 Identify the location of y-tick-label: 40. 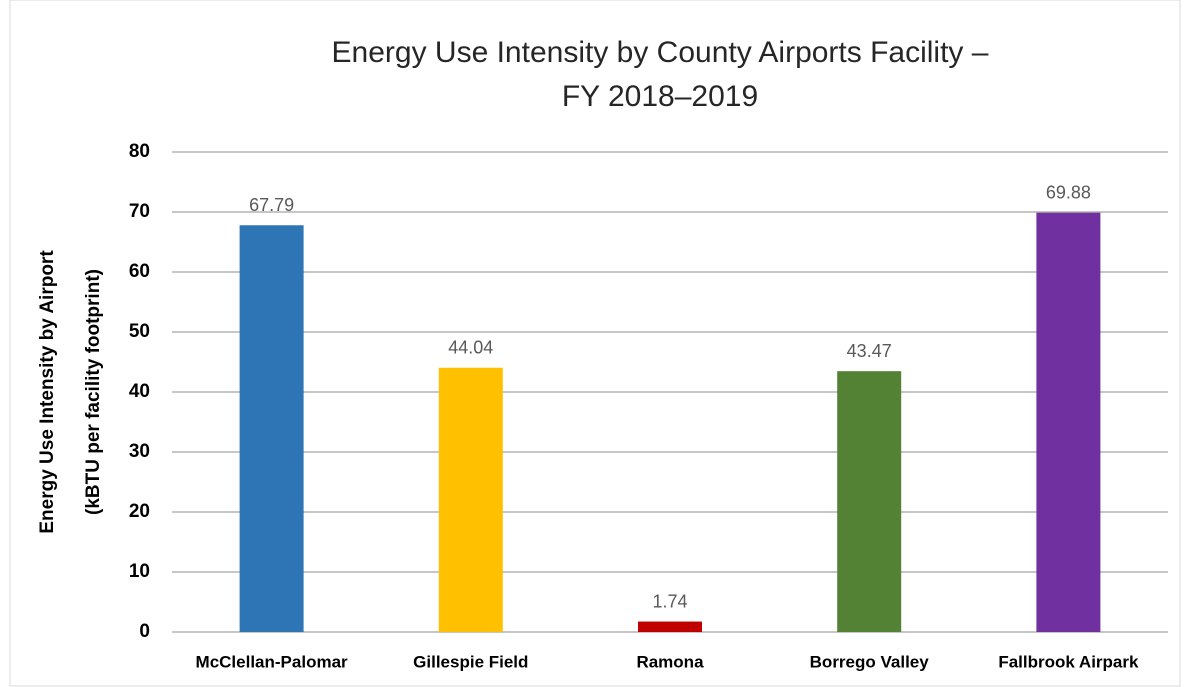
(139, 391).